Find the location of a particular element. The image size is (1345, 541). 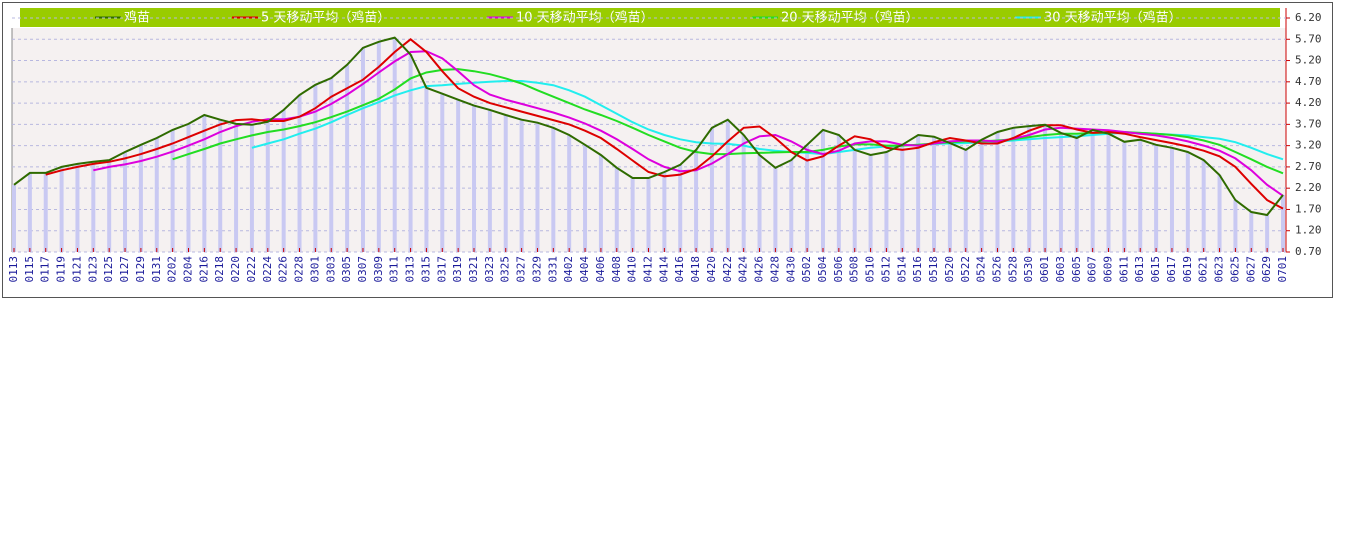

x-tick-label: 0412 is located at coordinates (648, 269).